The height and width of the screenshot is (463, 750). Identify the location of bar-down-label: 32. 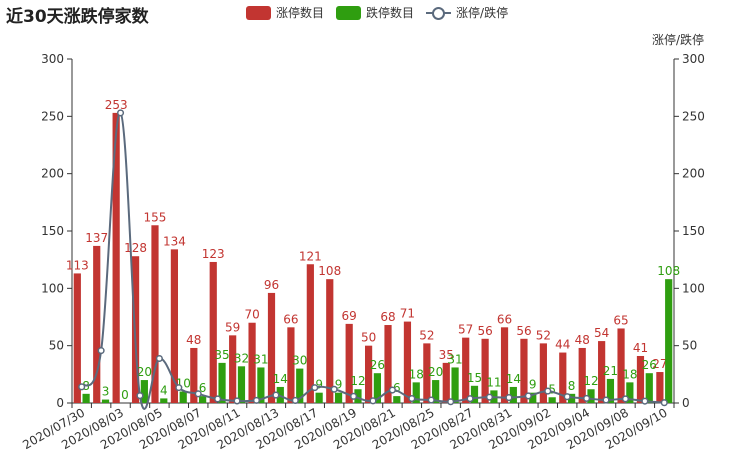
(241, 358).